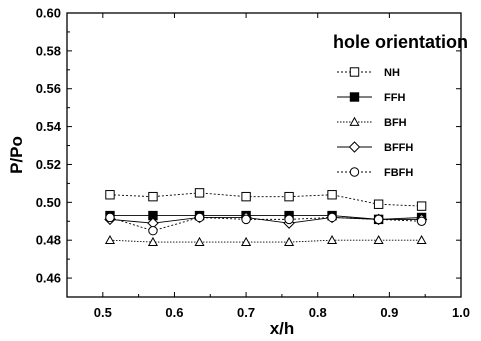  Describe the element at coordinates (400, 105) in the screenshot. I see `legend: hole orientation NH FFH BFH BFFH FBFH` at that location.